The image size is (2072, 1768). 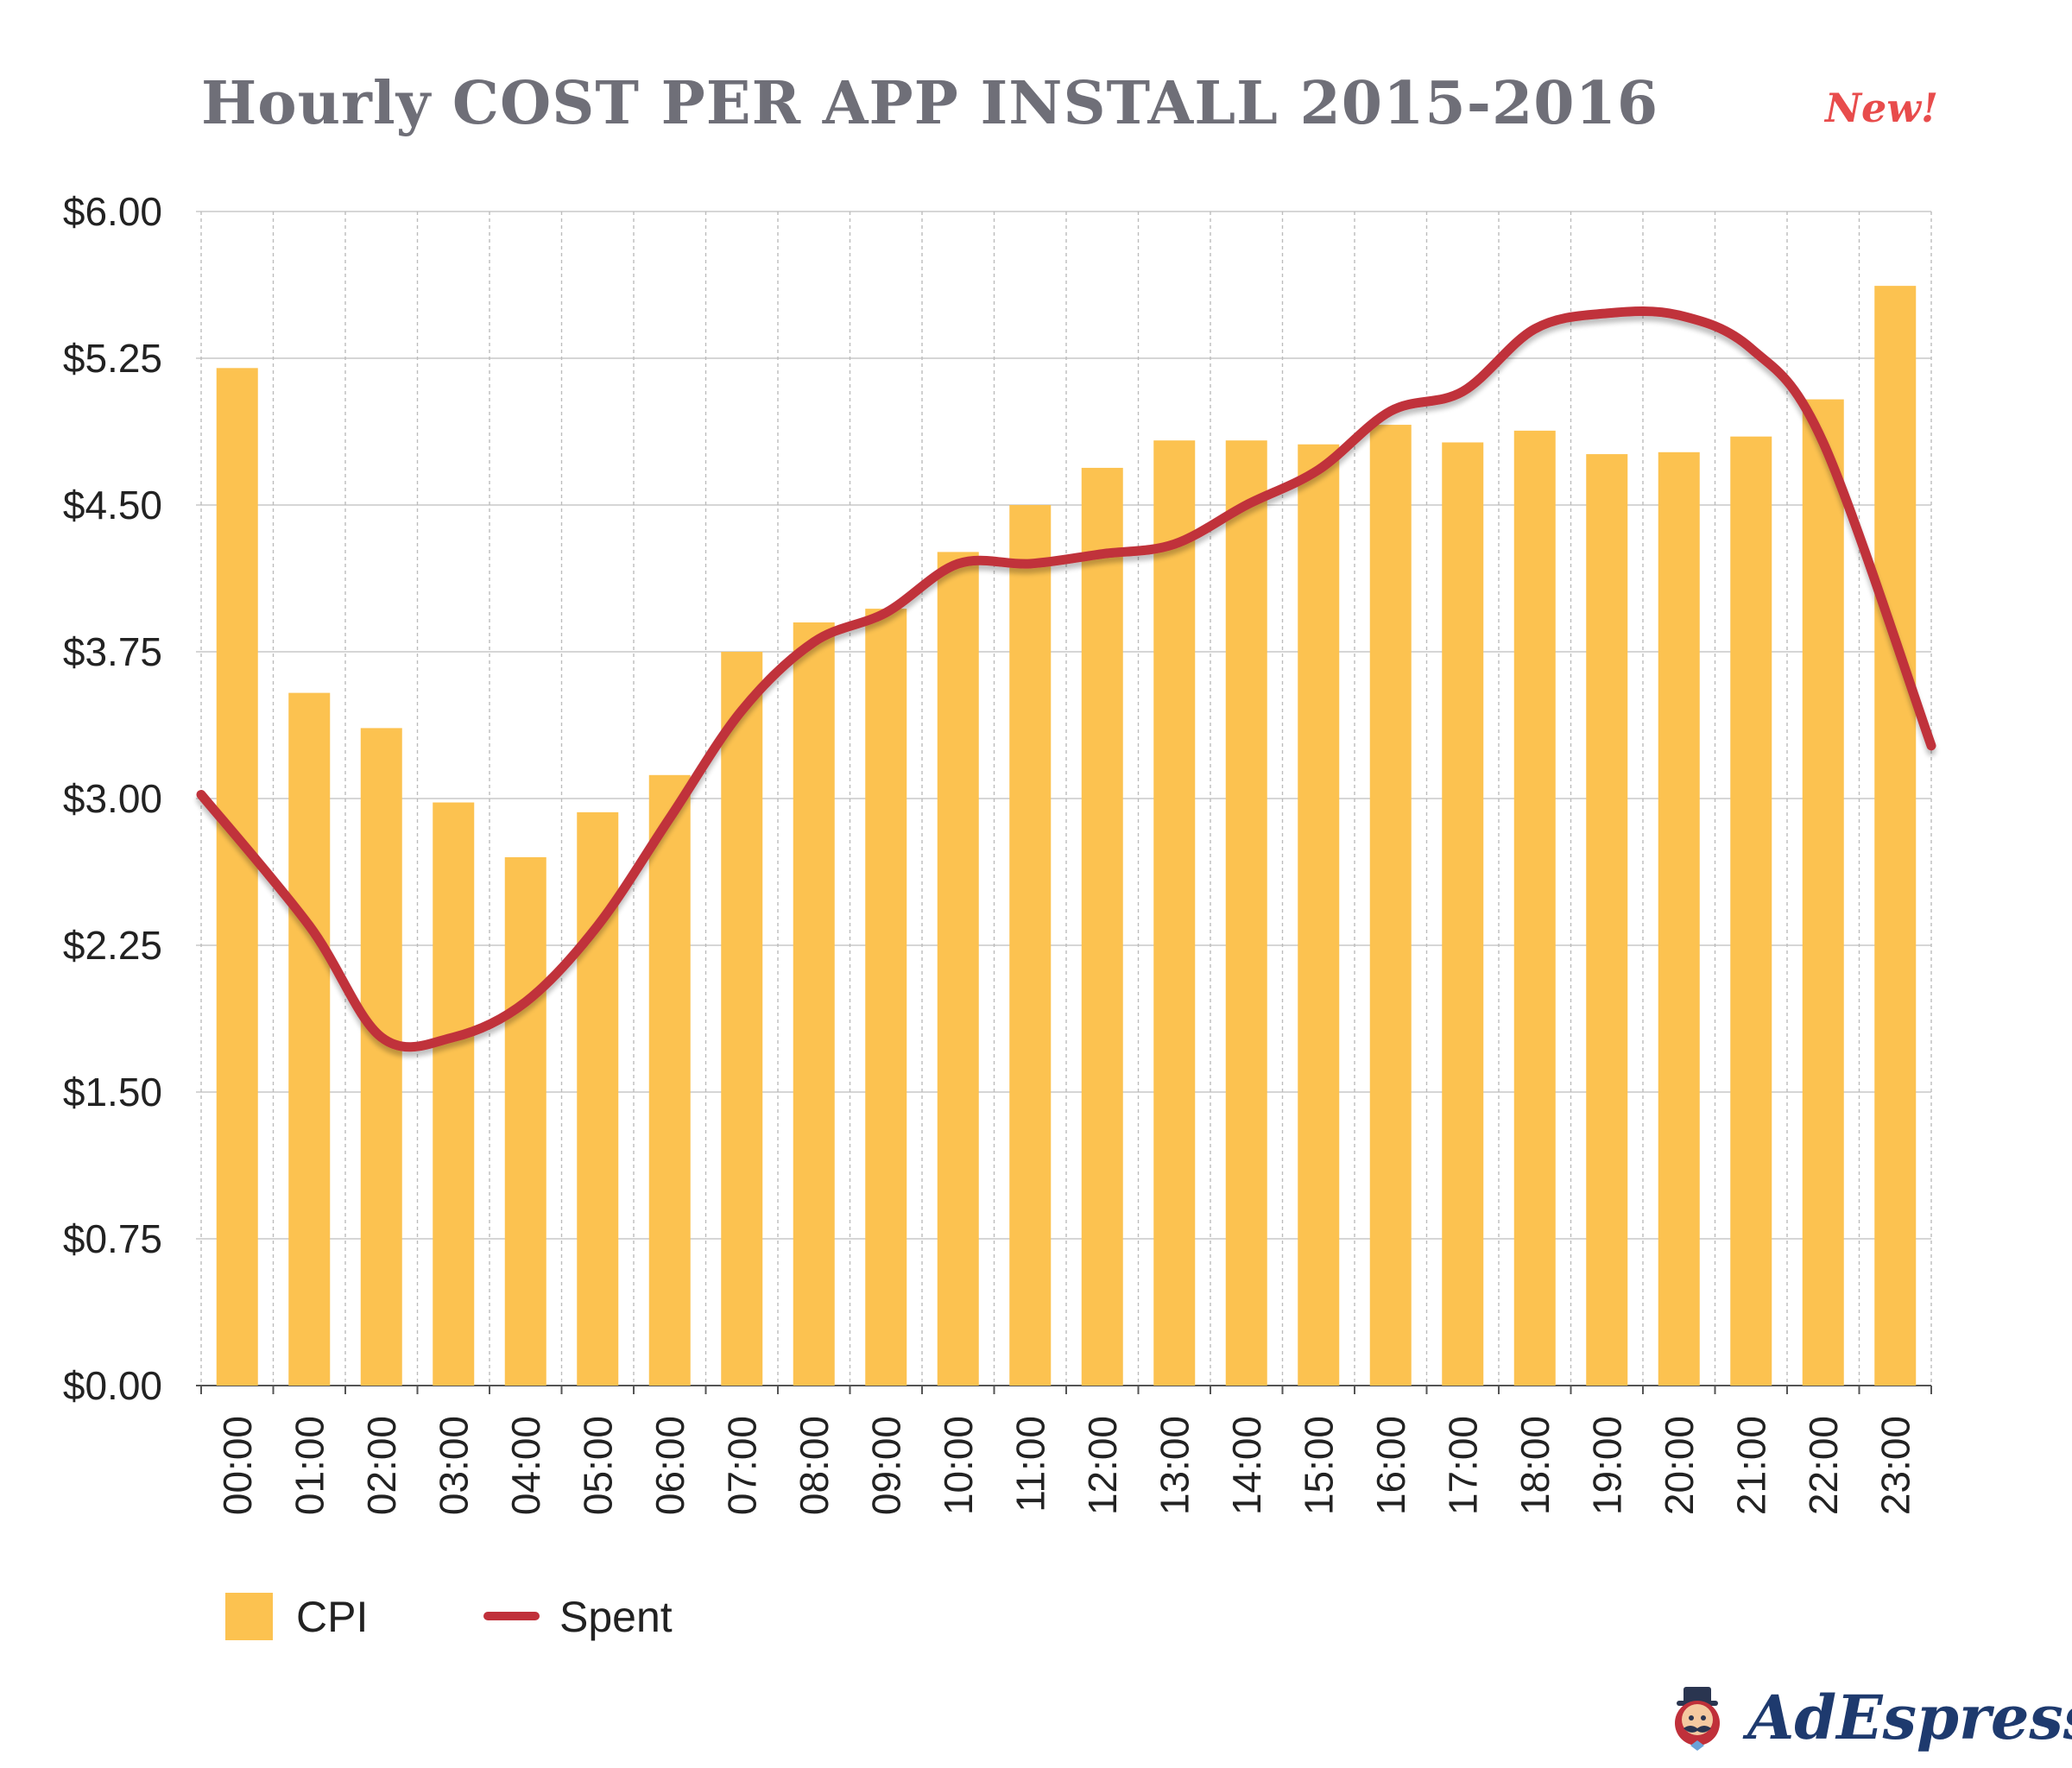 I want to click on y-tick-label: $3.75, so click(x=112, y=651).